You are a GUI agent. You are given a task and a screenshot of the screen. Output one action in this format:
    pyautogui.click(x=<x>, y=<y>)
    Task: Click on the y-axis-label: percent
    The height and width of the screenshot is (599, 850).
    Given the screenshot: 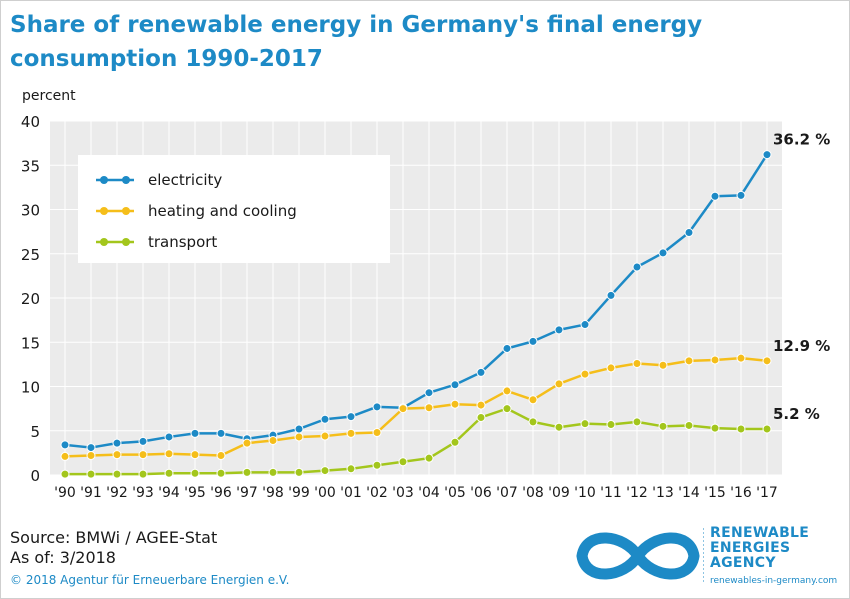 What is the action you would take?
    pyautogui.click(x=49, y=96)
    